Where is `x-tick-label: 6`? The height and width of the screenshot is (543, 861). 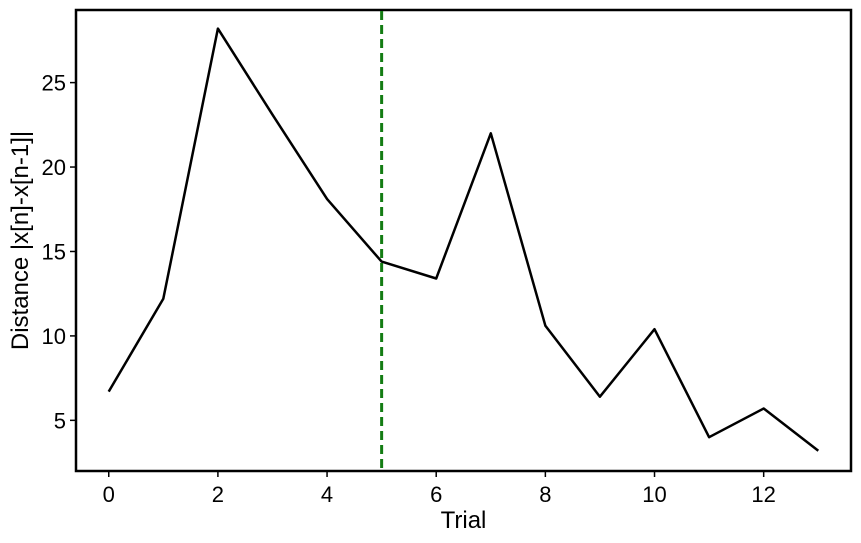 x-tick-label: 6 is located at coordinates (436, 494).